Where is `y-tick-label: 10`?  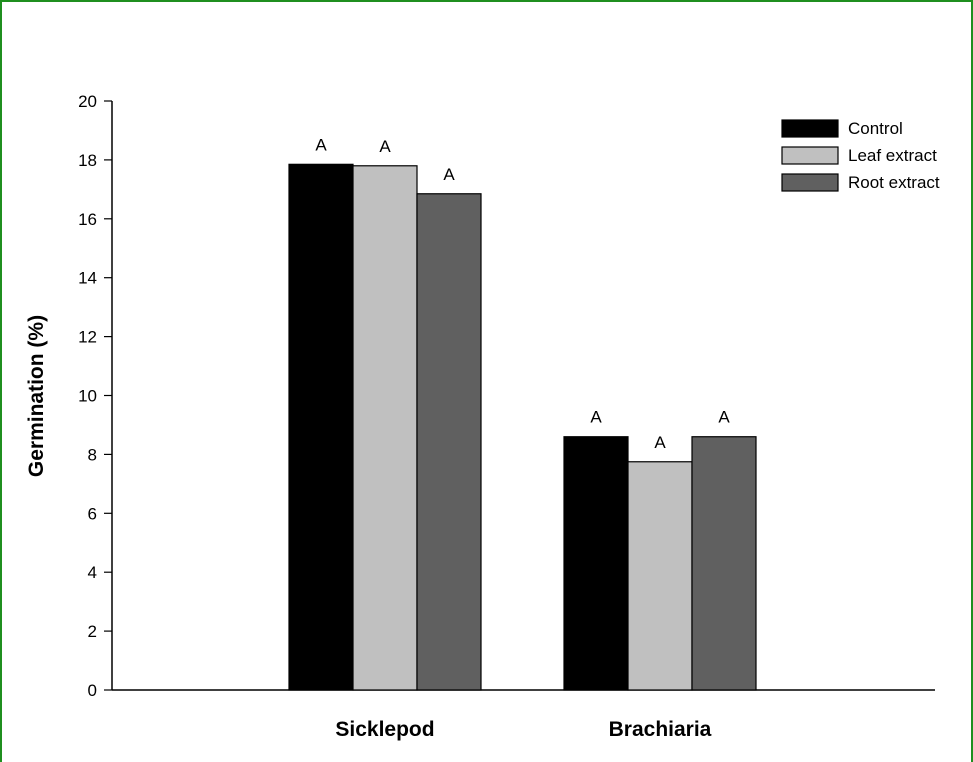 y-tick-label: 10 is located at coordinates (87, 396).